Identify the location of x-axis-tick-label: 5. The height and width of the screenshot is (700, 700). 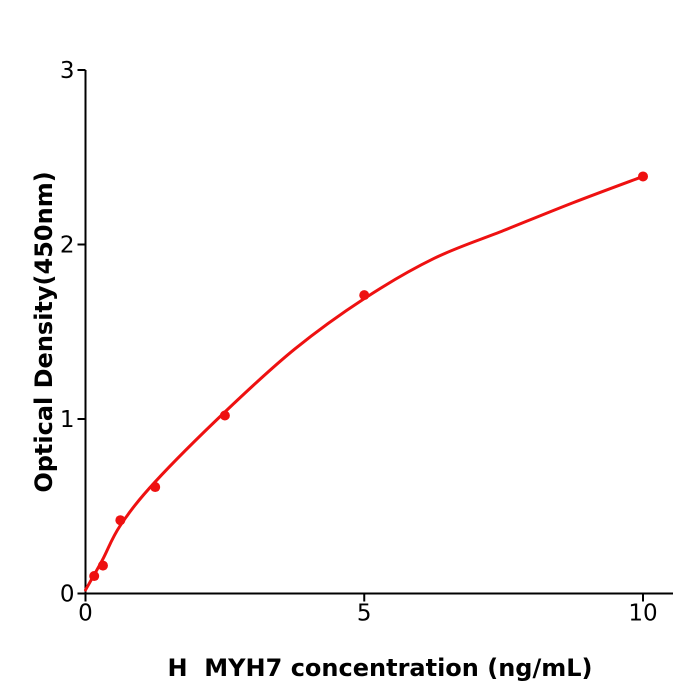
(364, 614).